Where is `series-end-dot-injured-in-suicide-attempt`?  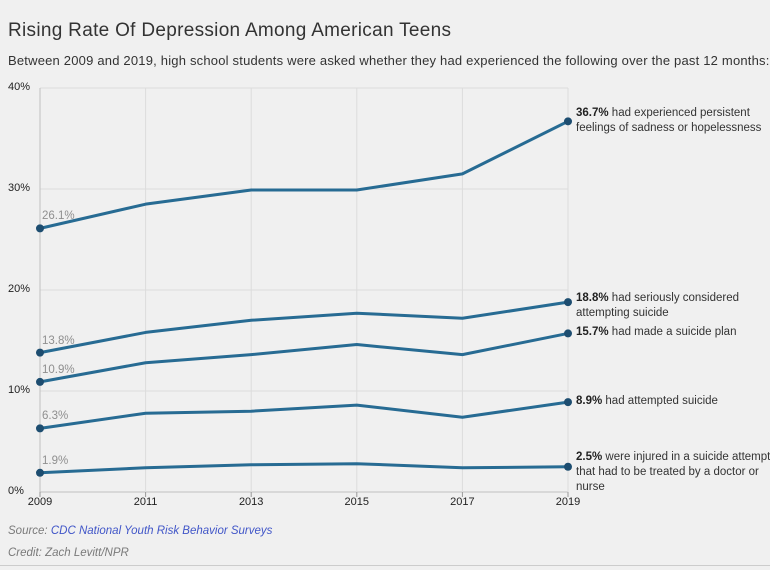 series-end-dot-injured-in-suicide-attempt is located at coordinates (568, 466).